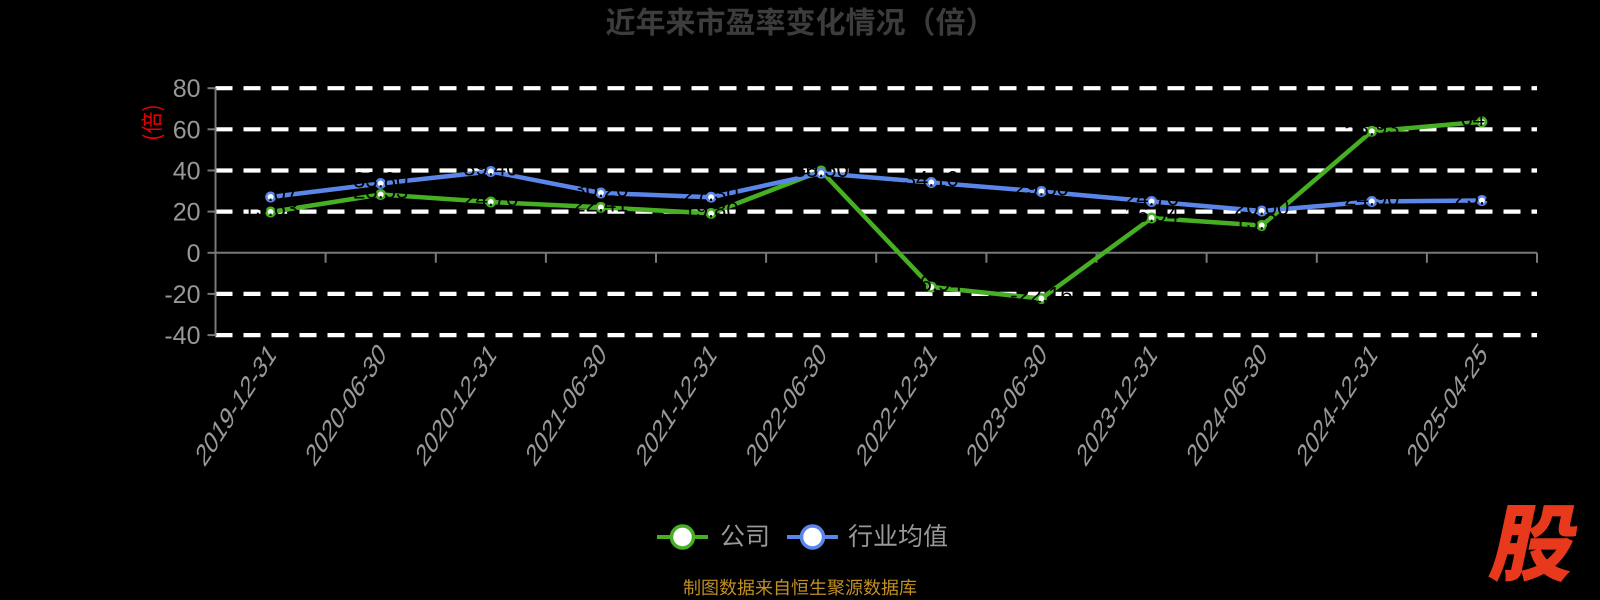 Image resolution: width=1600 pixels, height=600 pixels. What do you see at coordinates (194, 254) in the screenshot?
I see `svg-text: 0` at bounding box center [194, 254].